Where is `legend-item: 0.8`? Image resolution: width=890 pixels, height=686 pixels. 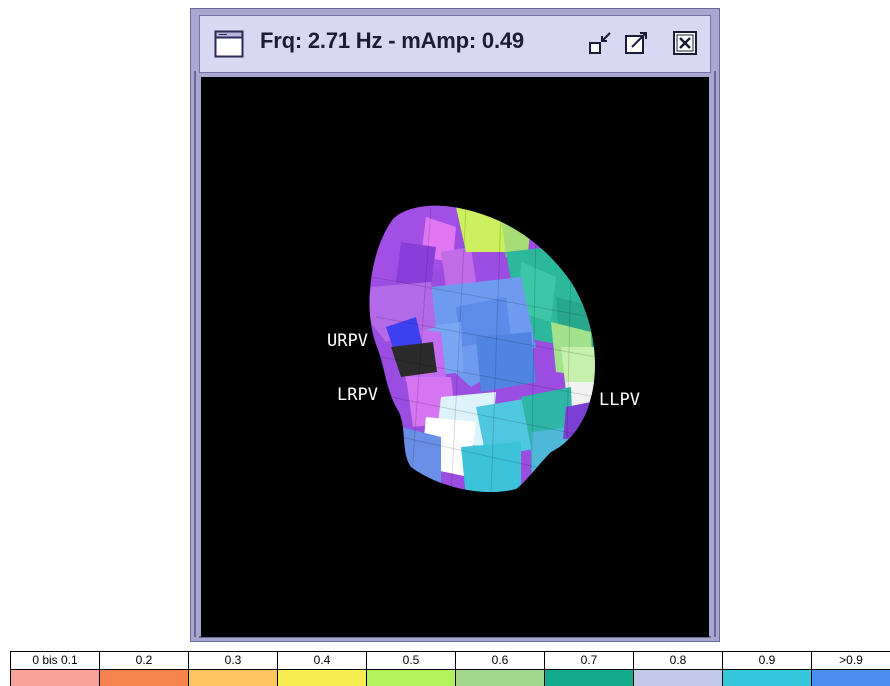 legend-item: 0.8 is located at coordinates (678, 669).